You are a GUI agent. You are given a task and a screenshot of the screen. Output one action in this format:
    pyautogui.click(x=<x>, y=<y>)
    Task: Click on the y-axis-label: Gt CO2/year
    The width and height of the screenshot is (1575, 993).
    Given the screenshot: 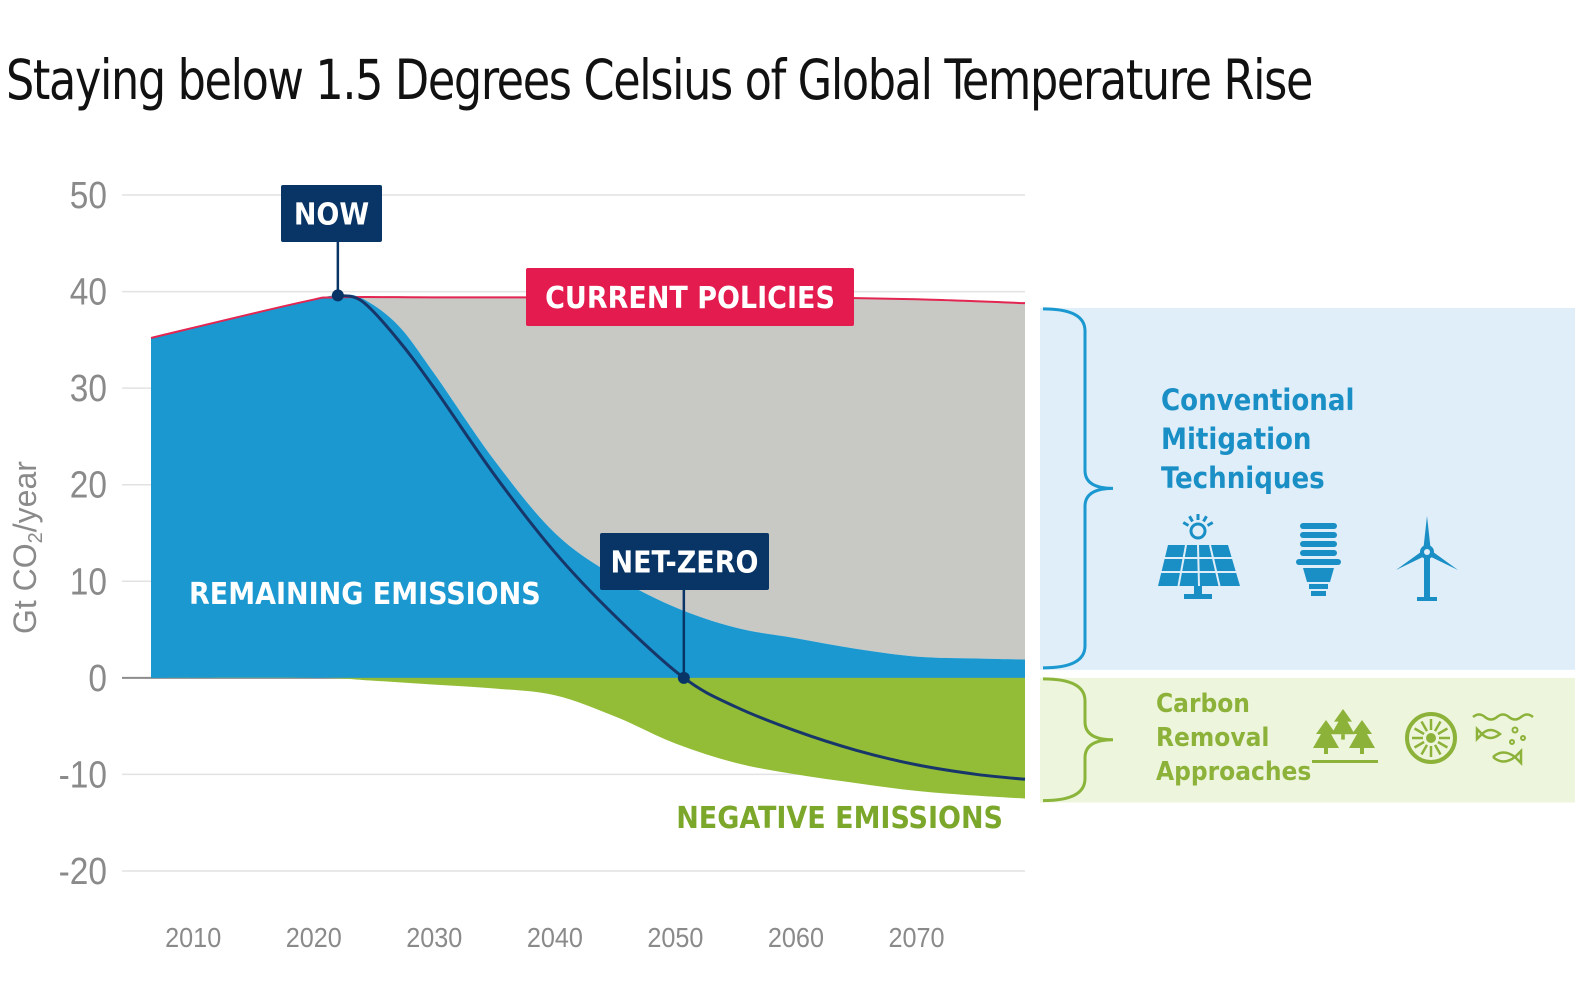 What is the action you would take?
    pyautogui.click(x=27, y=547)
    